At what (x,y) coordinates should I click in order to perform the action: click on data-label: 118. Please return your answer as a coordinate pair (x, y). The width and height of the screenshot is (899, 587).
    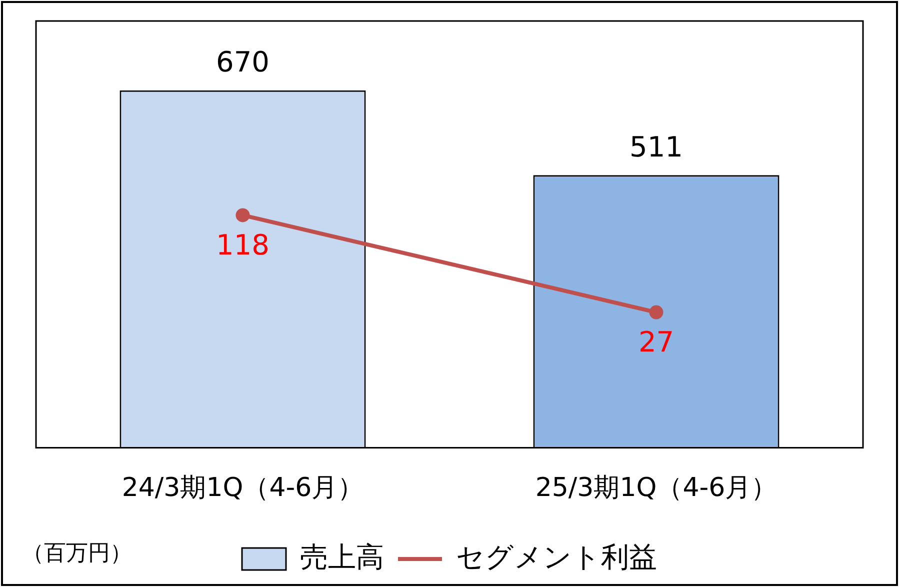
    Looking at the image, I should click on (243, 245).